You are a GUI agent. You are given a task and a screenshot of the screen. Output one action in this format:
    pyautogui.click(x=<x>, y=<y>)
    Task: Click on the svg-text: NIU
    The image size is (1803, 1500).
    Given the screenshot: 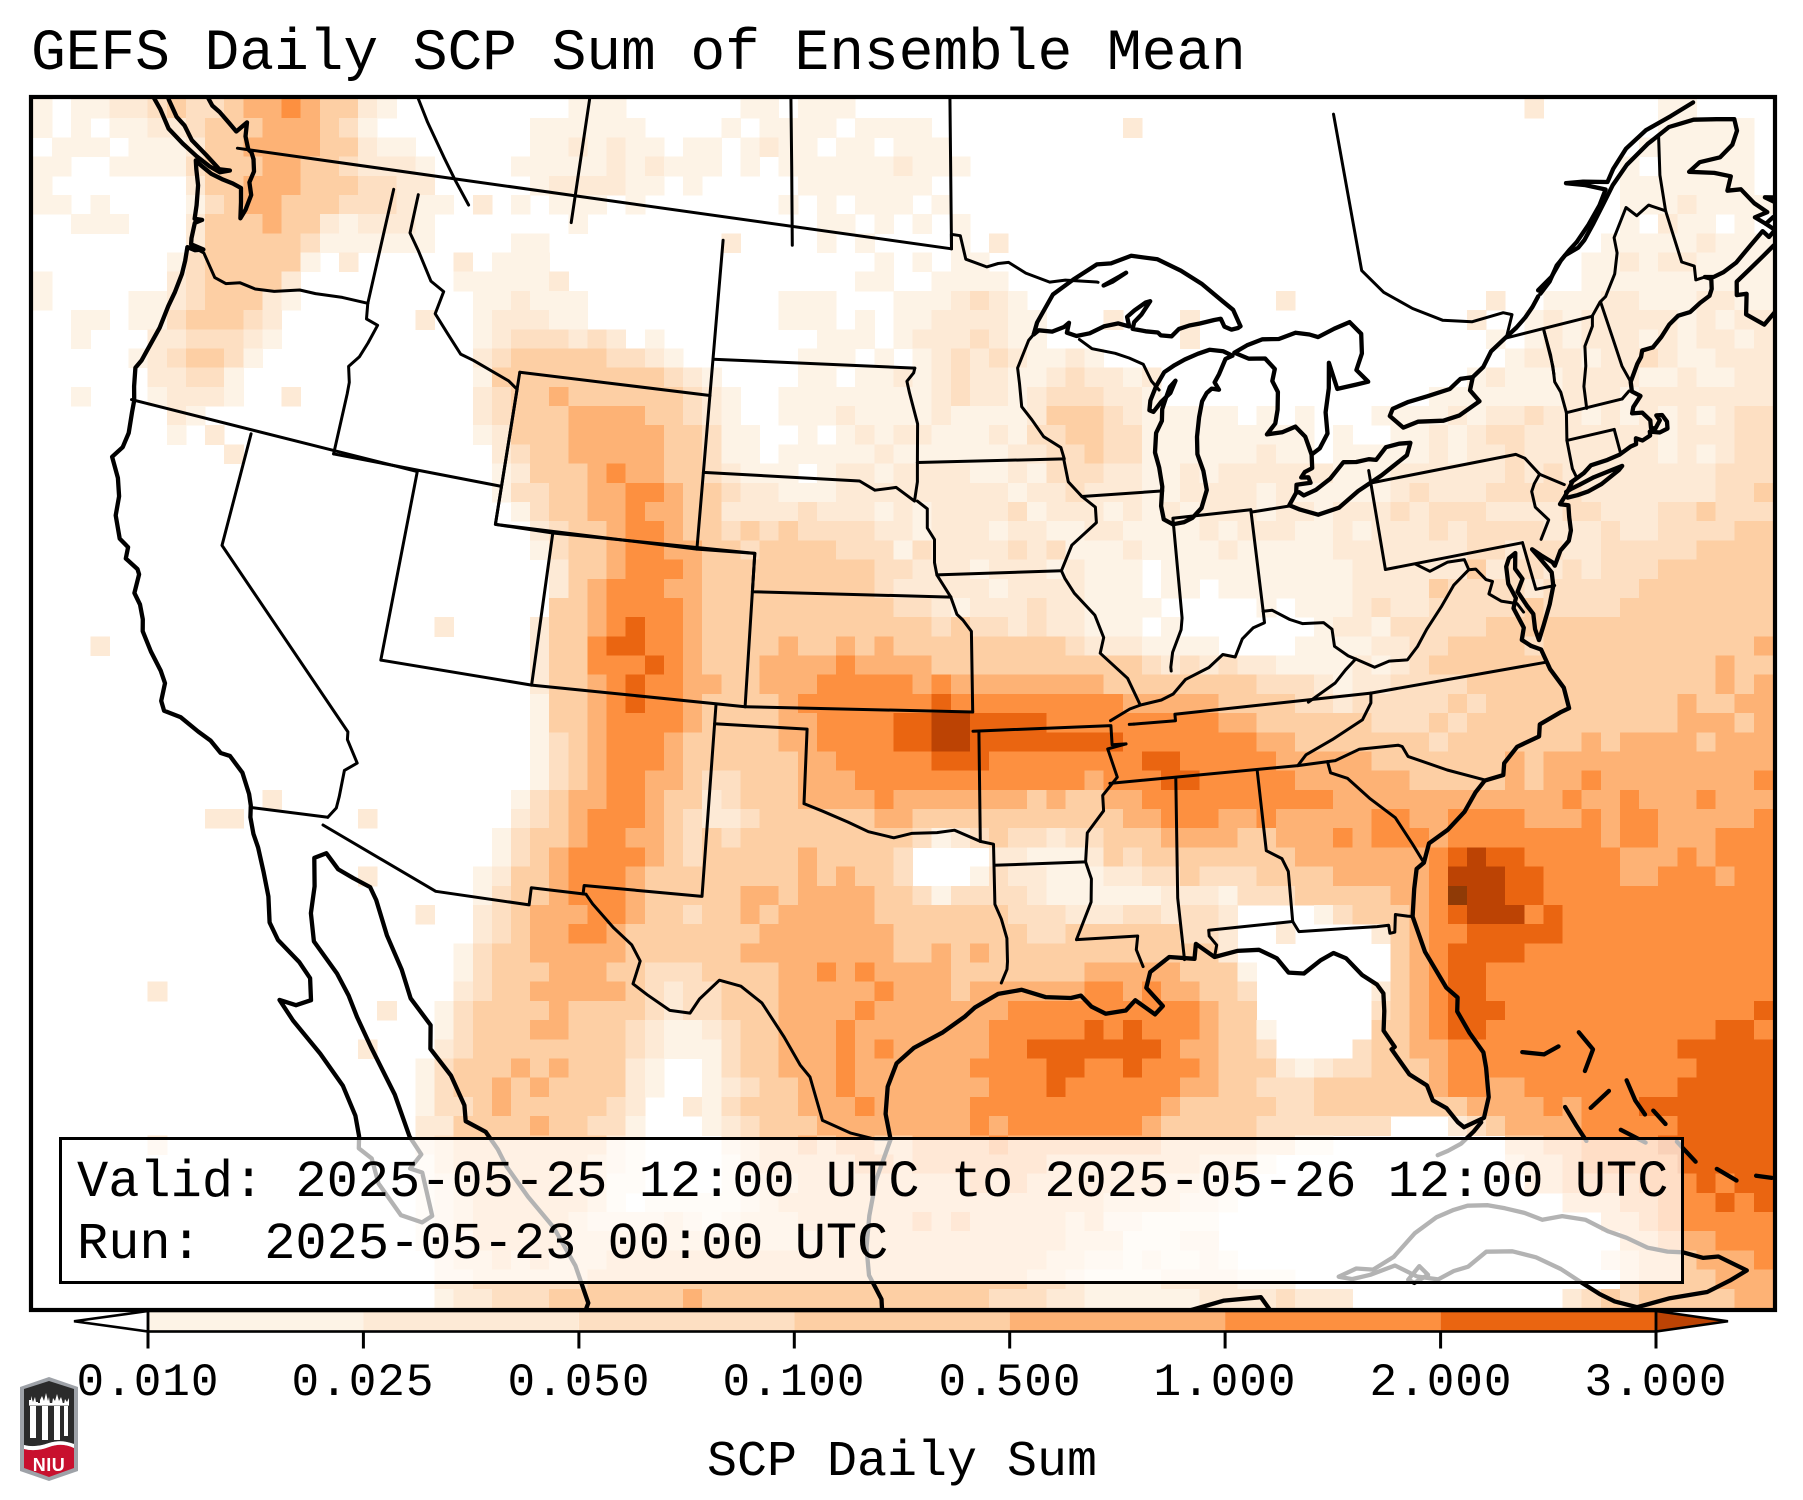 What is the action you would take?
    pyautogui.click(x=49, y=1465)
    